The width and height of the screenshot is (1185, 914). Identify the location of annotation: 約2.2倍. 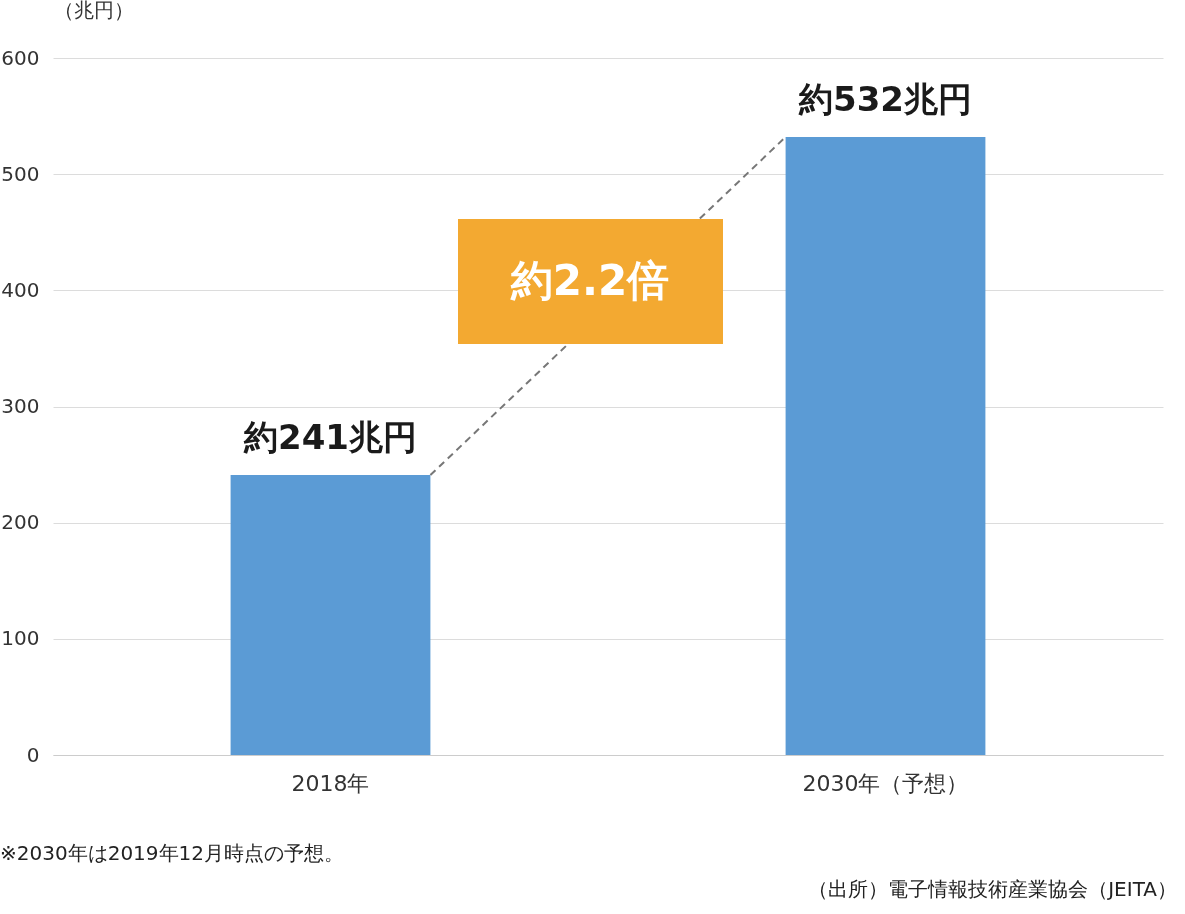
(590, 281).